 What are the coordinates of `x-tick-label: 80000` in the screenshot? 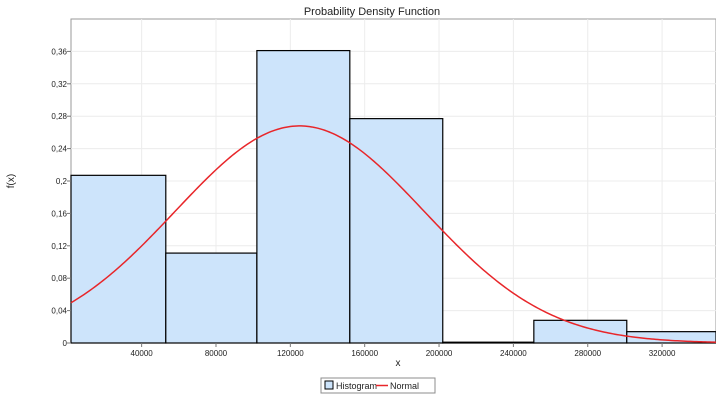 It's located at (216, 353).